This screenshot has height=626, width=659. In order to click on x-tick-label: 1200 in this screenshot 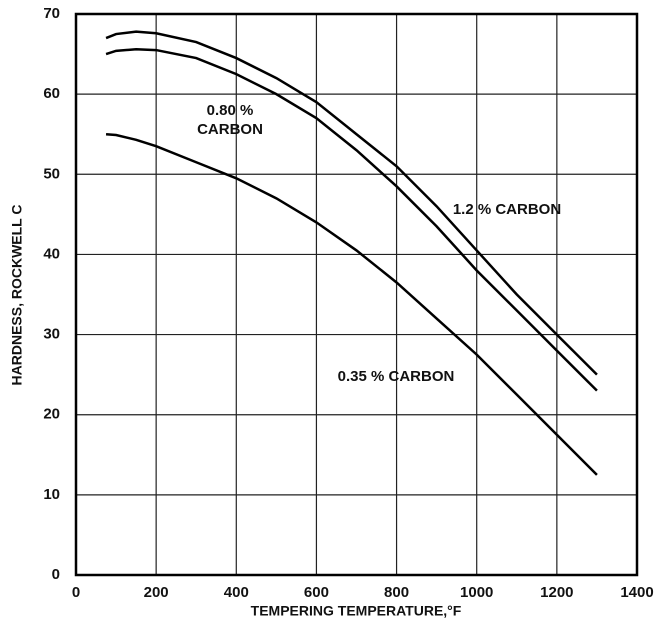, I will do `click(556, 592)`.